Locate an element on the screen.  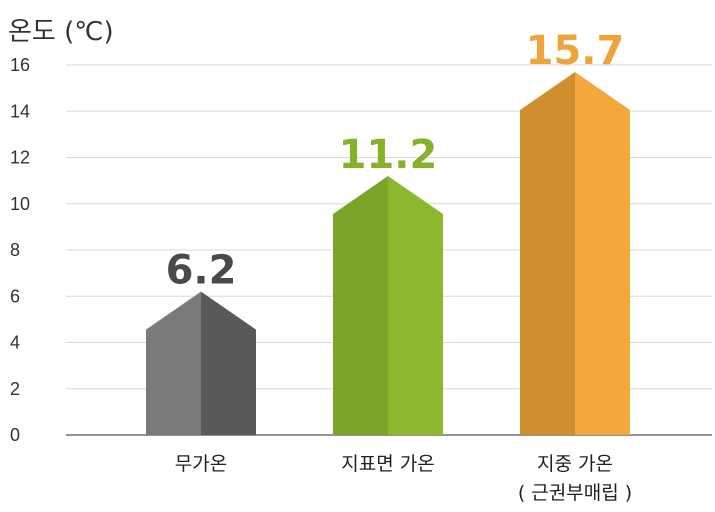
y-axis-title: 온도 (℃) is located at coordinates (61, 32).